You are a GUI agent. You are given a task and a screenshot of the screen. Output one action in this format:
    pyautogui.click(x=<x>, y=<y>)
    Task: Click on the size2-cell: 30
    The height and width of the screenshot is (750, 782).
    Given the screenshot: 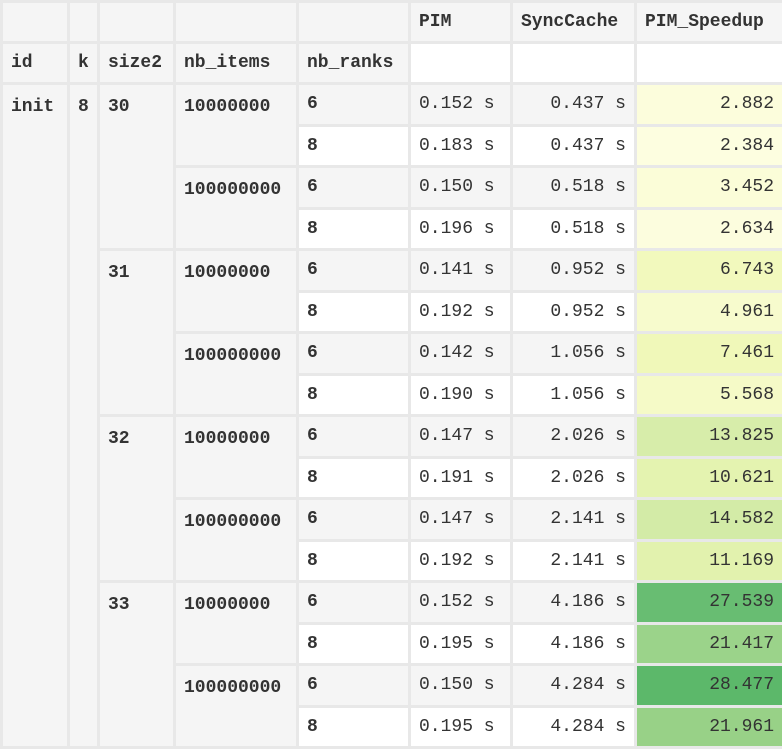 What is the action you would take?
    pyautogui.click(x=136, y=166)
    